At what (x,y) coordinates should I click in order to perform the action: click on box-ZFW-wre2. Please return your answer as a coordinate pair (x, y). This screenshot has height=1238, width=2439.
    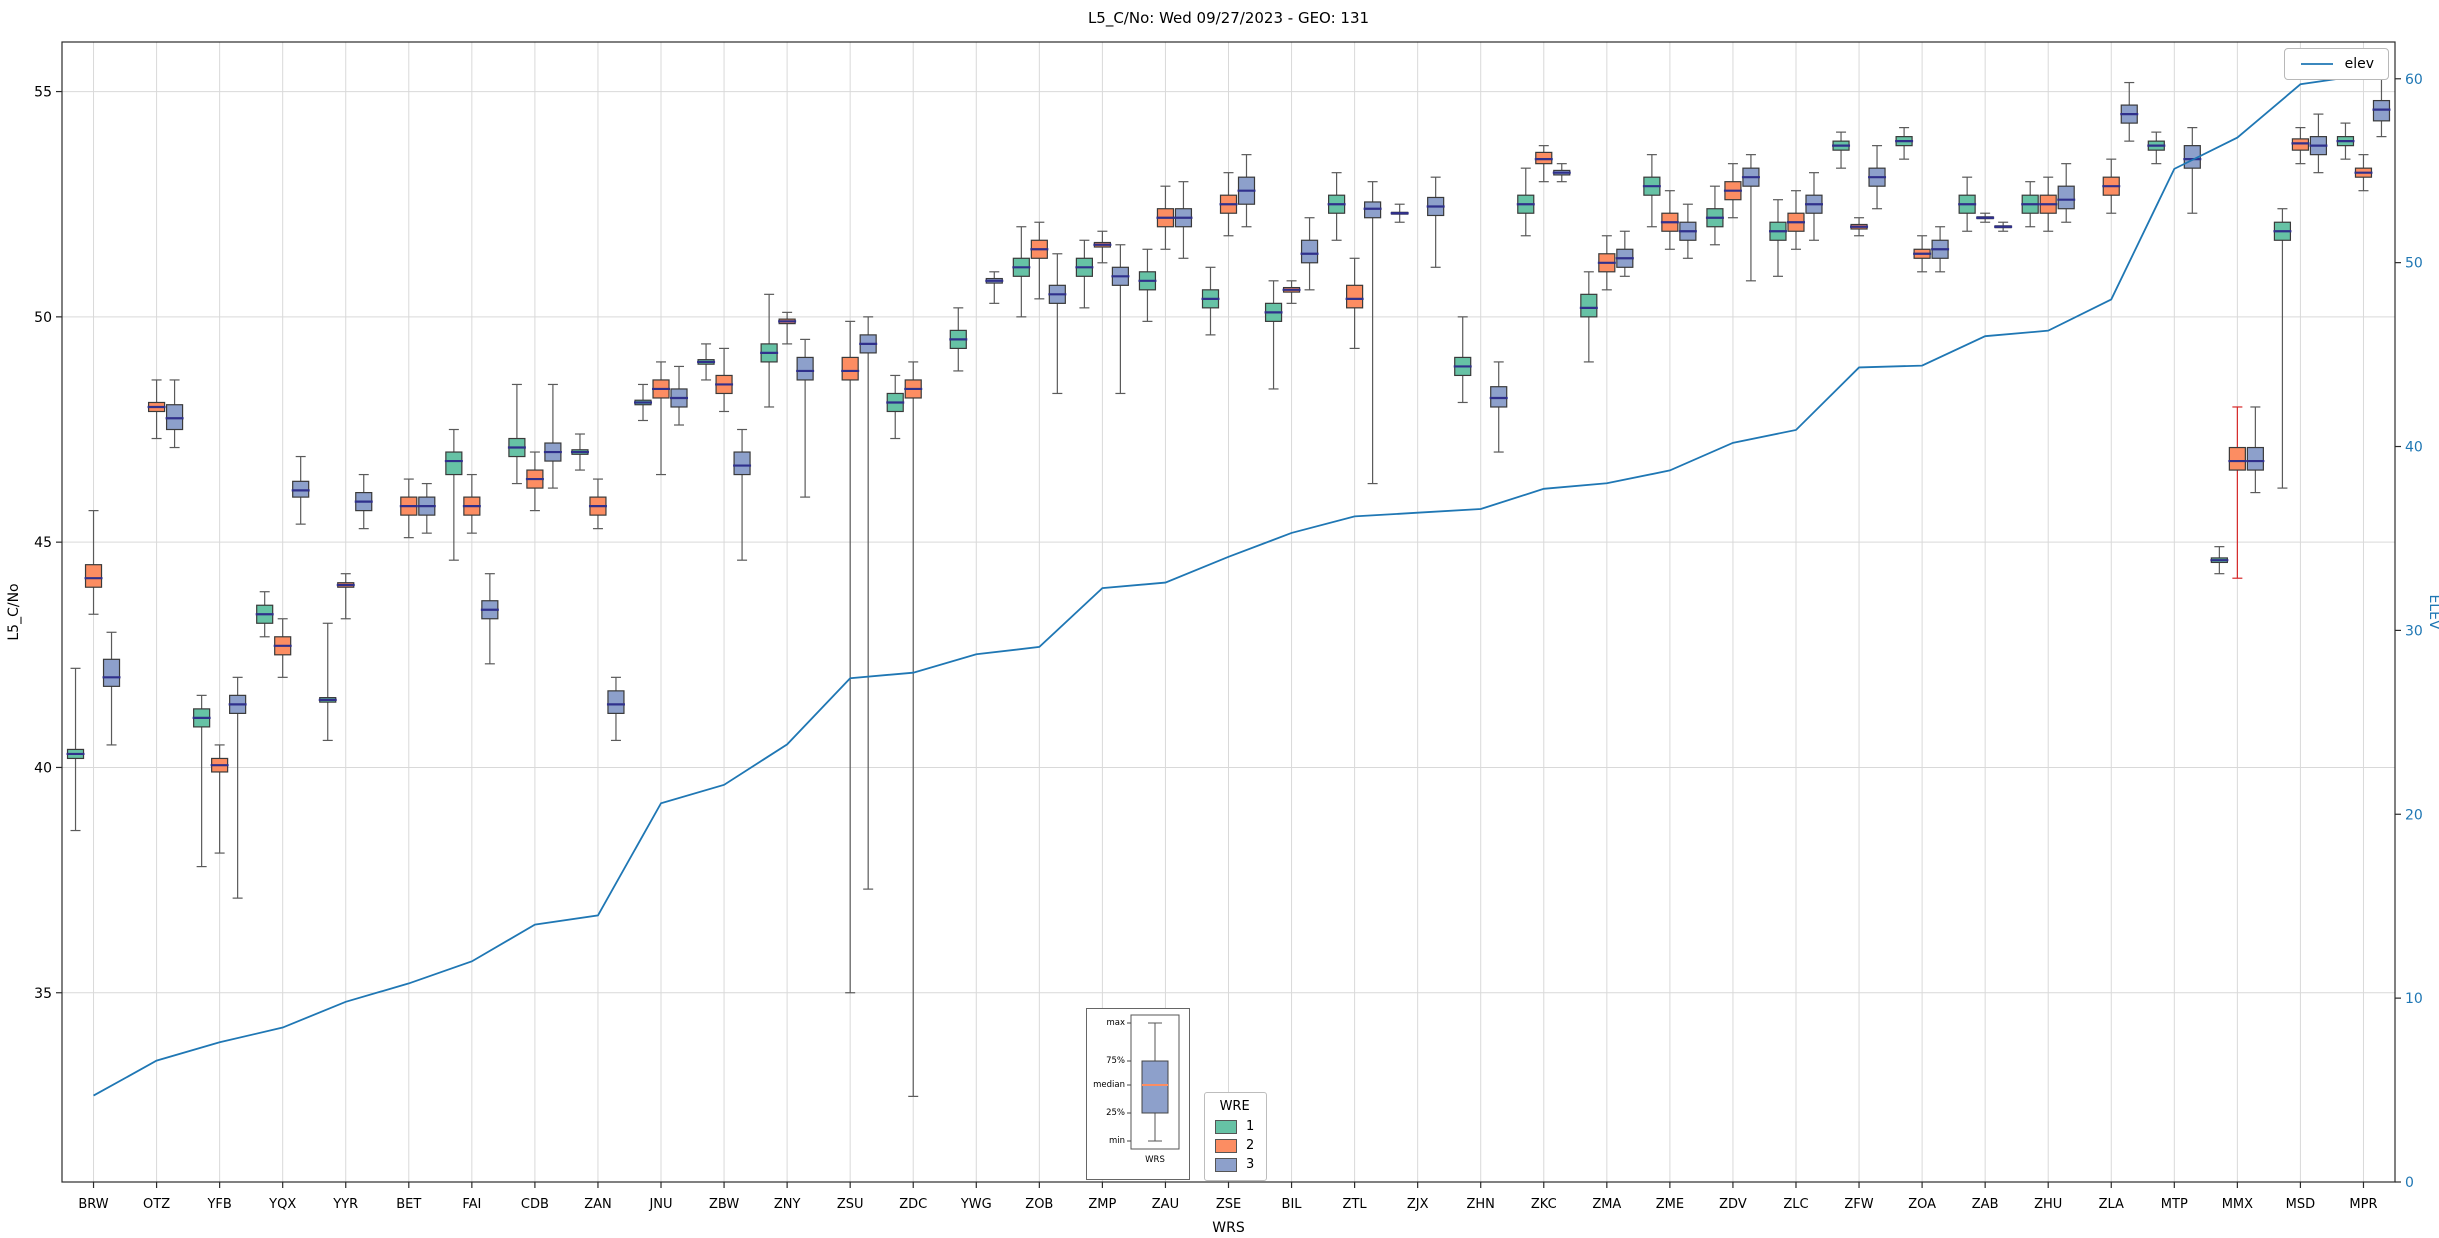
    Looking at the image, I should click on (1859, 227).